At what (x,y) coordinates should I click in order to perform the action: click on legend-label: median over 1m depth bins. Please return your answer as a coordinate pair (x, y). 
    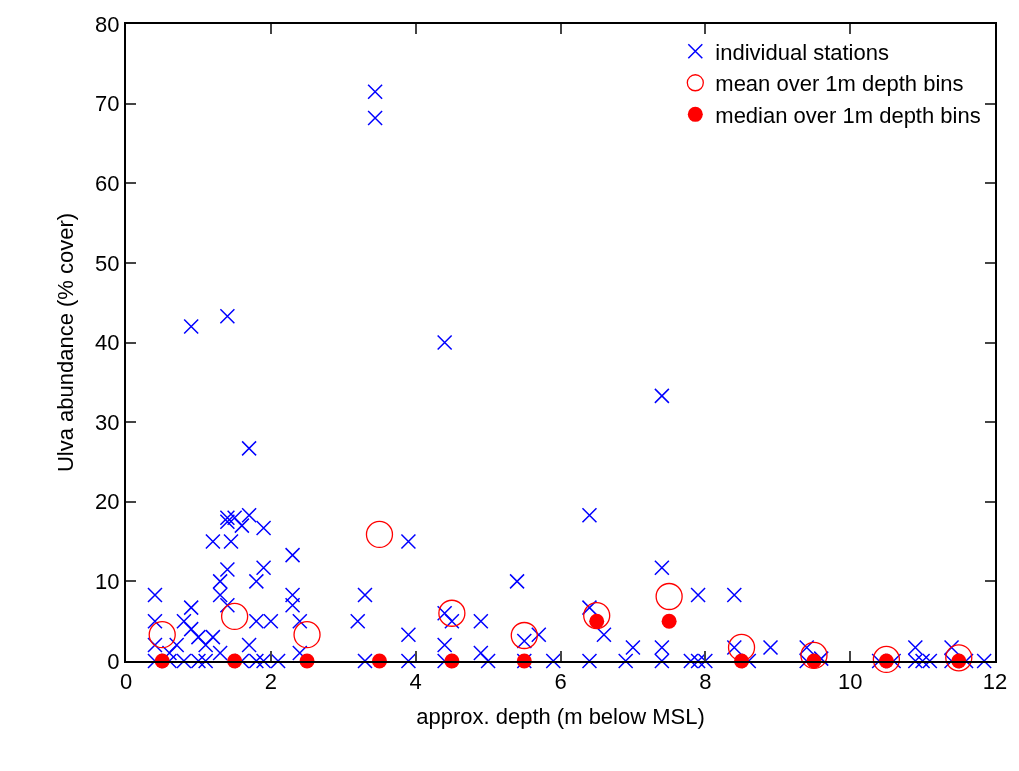
    Looking at the image, I should click on (848, 115).